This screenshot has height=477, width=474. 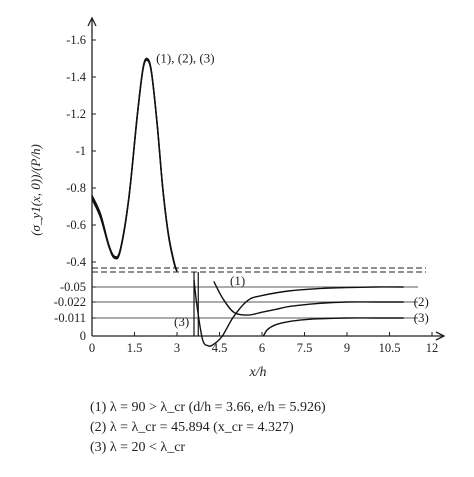 What do you see at coordinates (76, 114) in the screenshot?
I see `y-tick-label-upper-2: -1.2` at bounding box center [76, 114].